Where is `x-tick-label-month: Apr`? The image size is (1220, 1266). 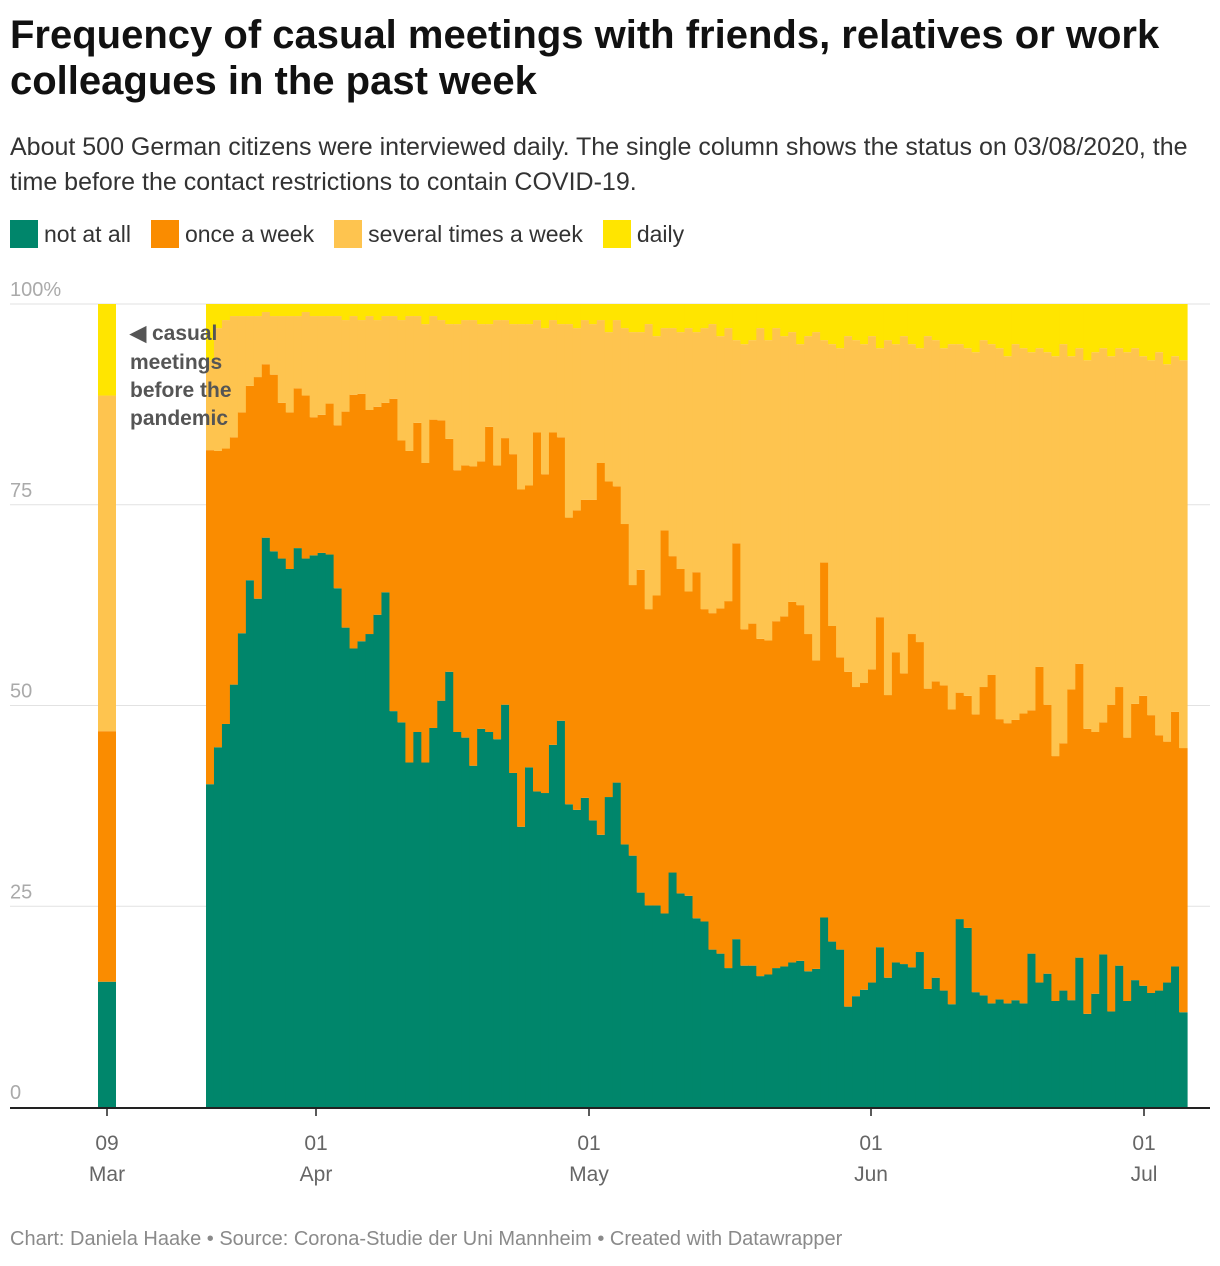
x-tick-label-month: Apr is located at coordinates (316, 1174).